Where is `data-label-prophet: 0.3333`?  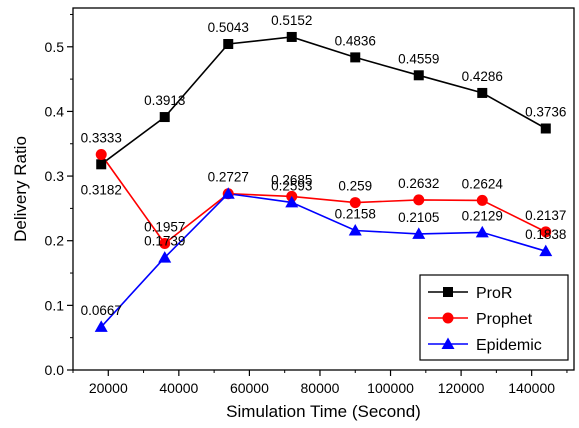
data-label-prophet: 0.3333 is located at coordinates (101, 138).